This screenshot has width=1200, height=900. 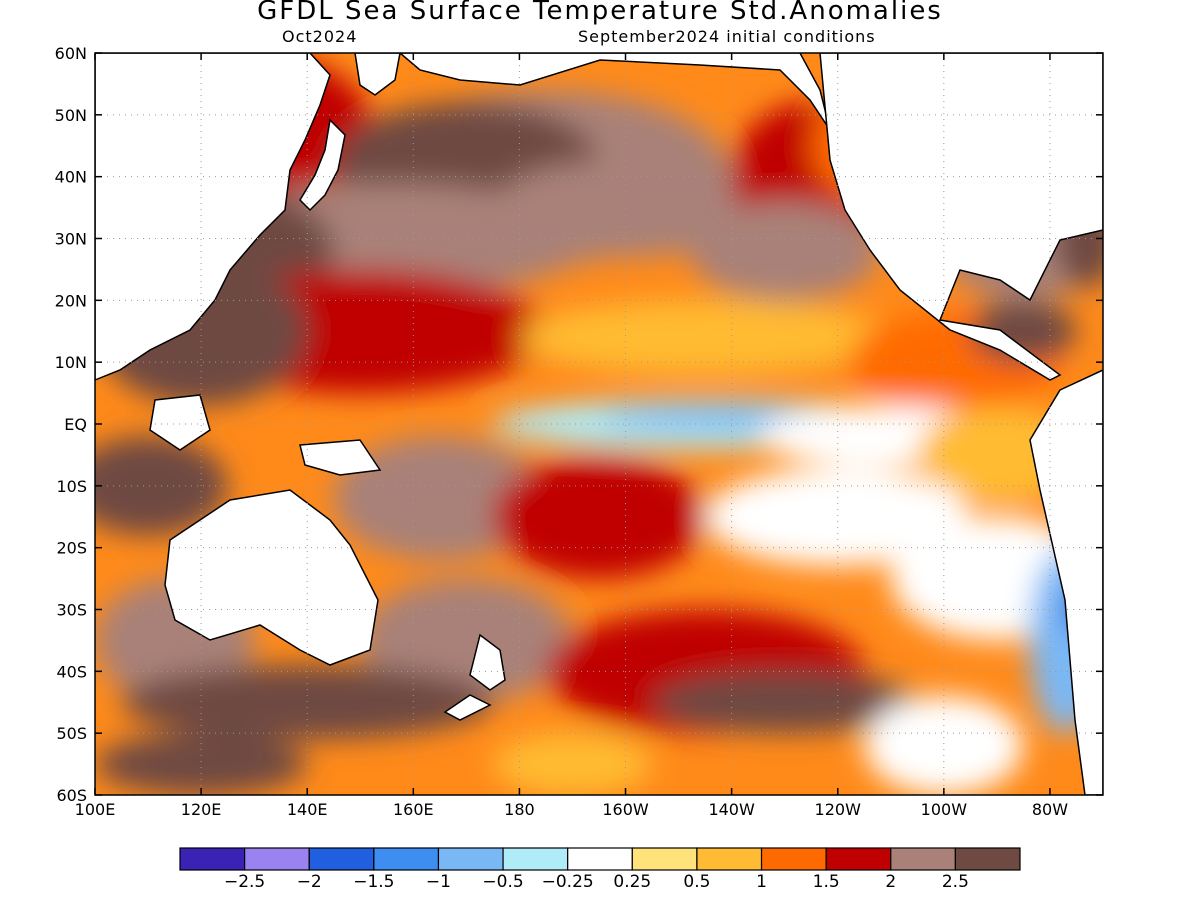 I want to click on south-america, so click(x=1066, y=582).